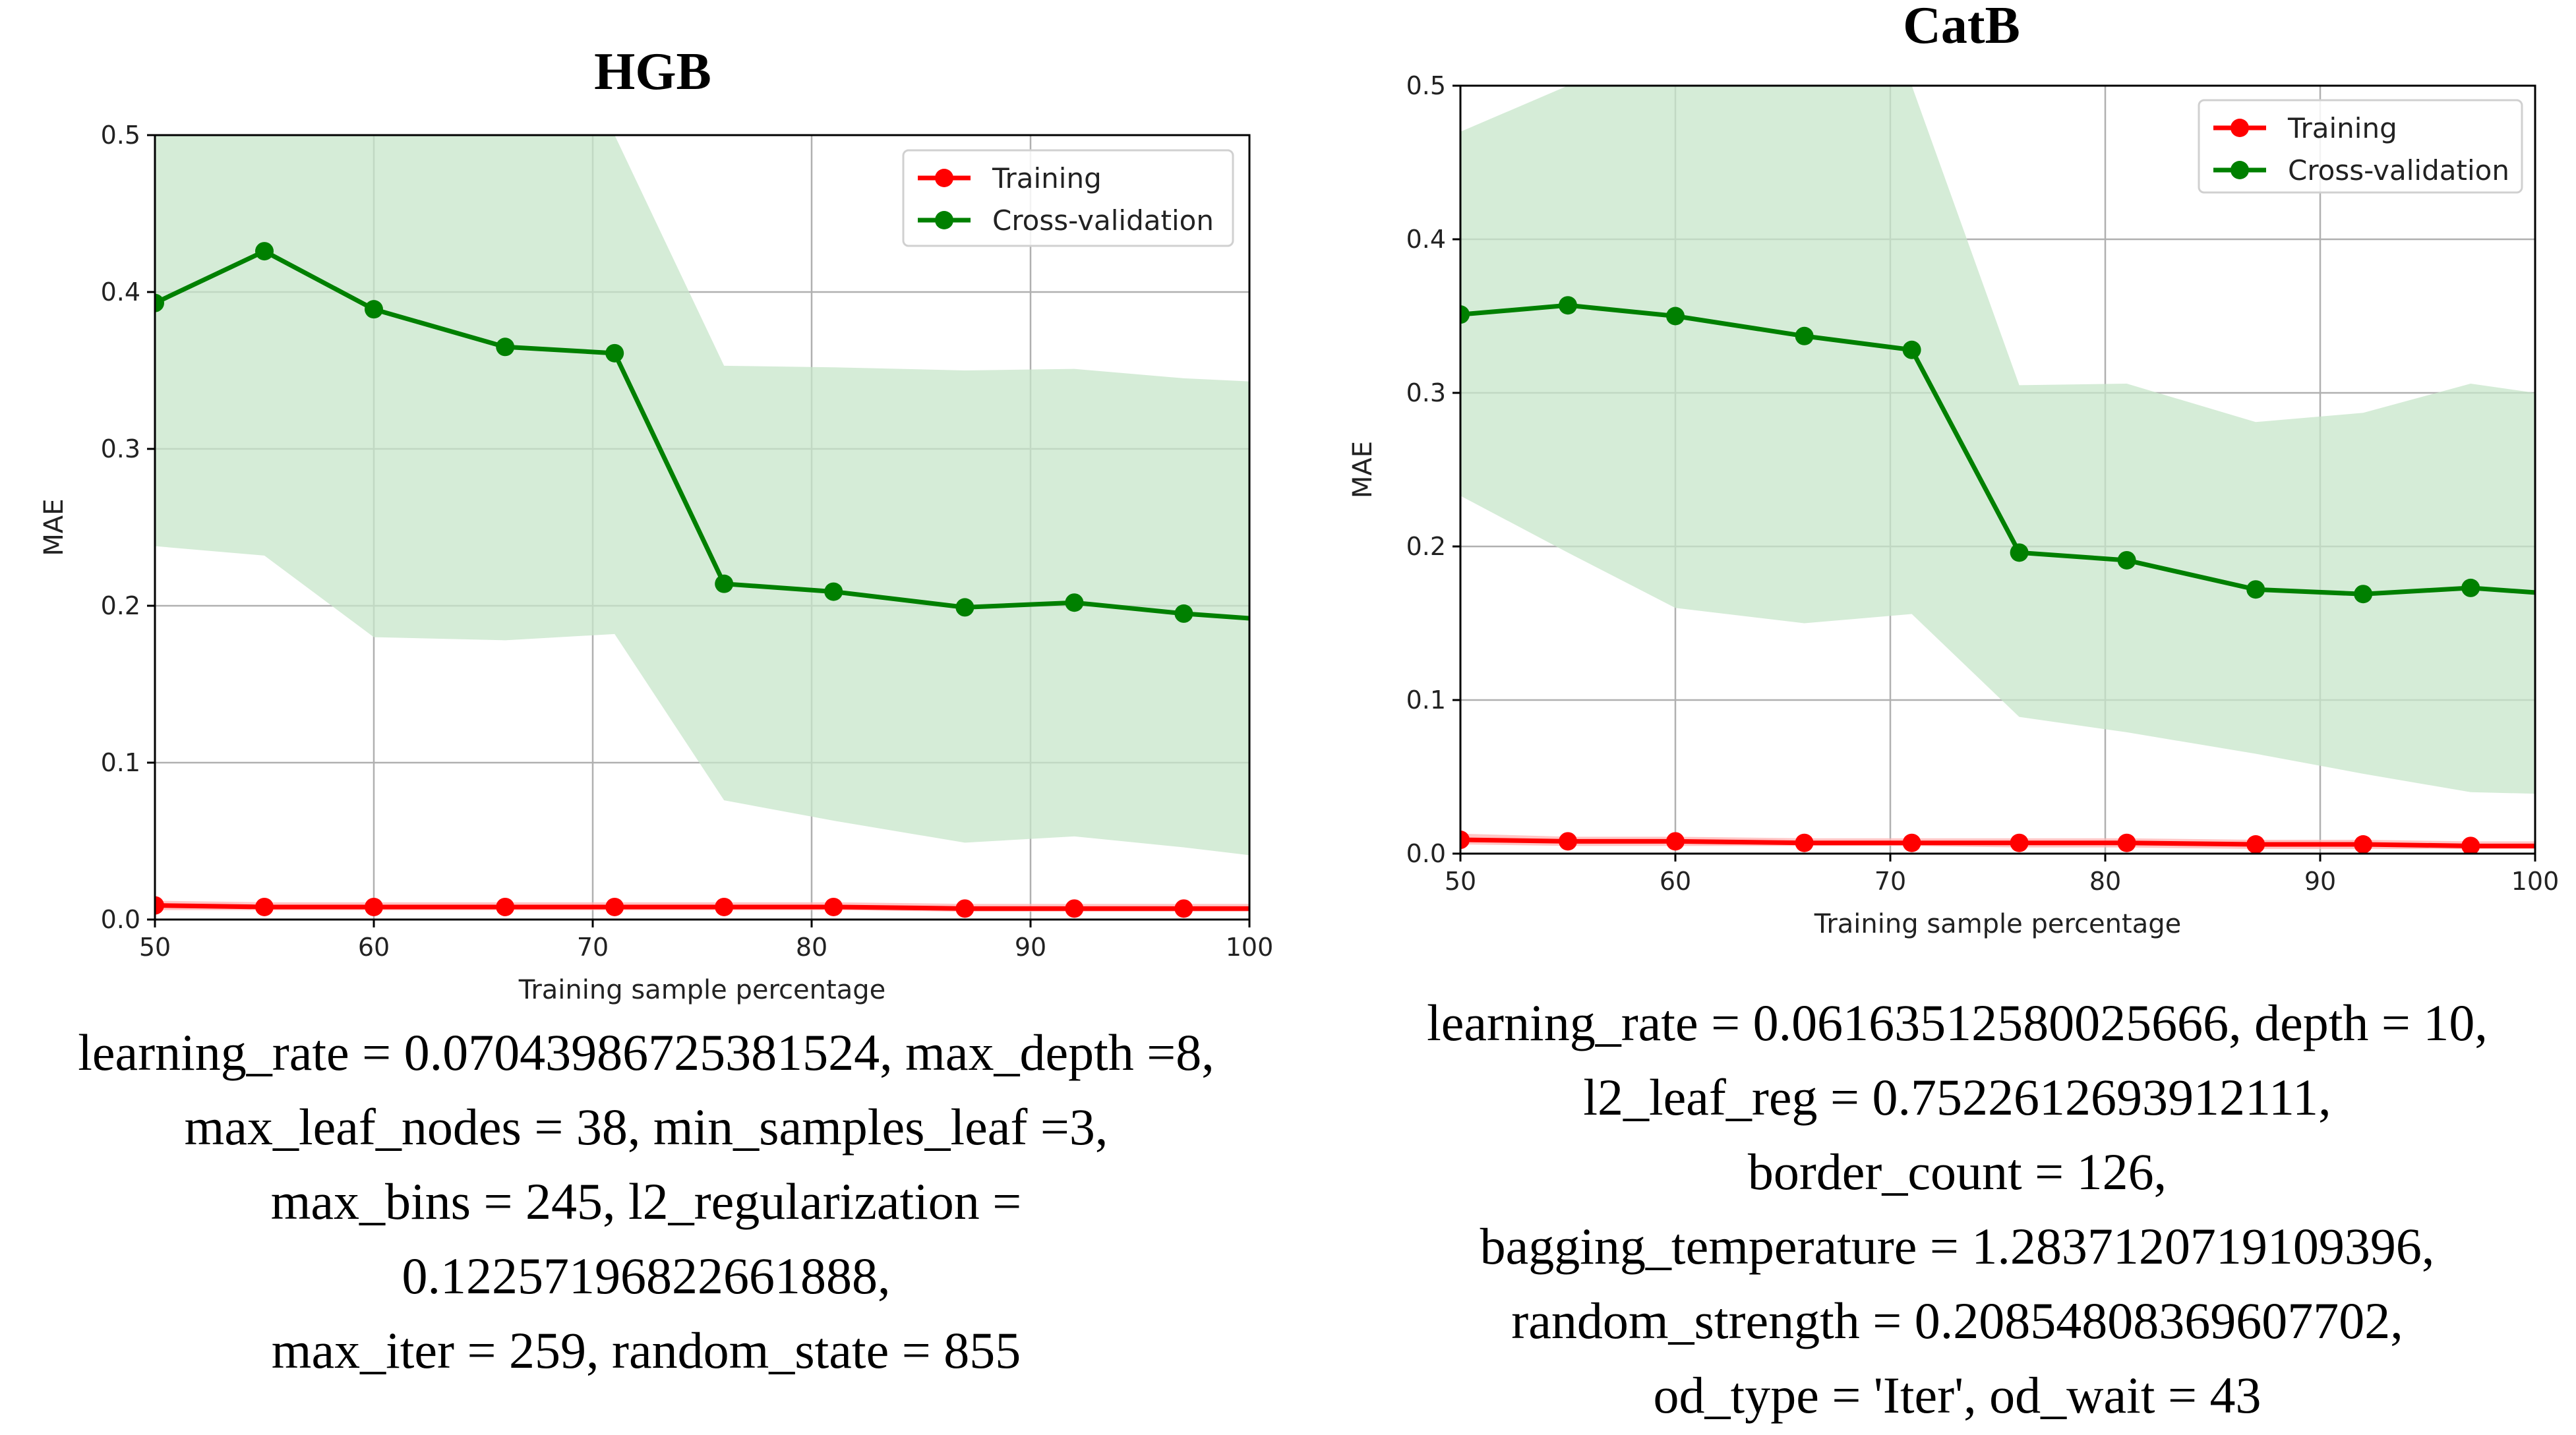 The height and width of the screenshot is (1435, 2576). What do you see at coordinates (1961, 27) in the screenshot?
I see `catb-chart-title: CatB` at bounding box center [1961, 27].